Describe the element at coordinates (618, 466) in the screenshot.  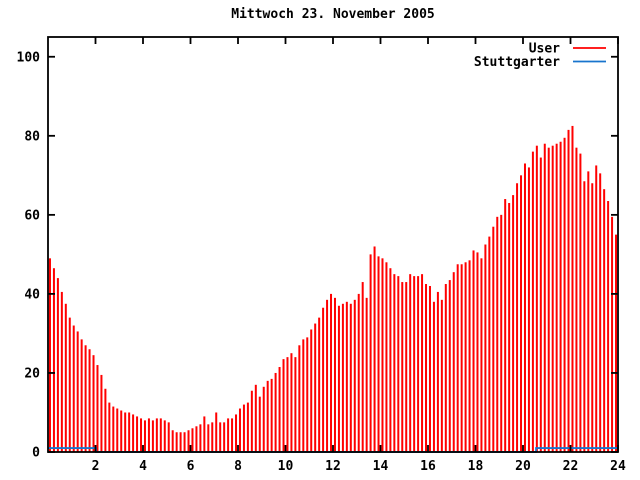
I see `x-tick-label: 24` at that location.